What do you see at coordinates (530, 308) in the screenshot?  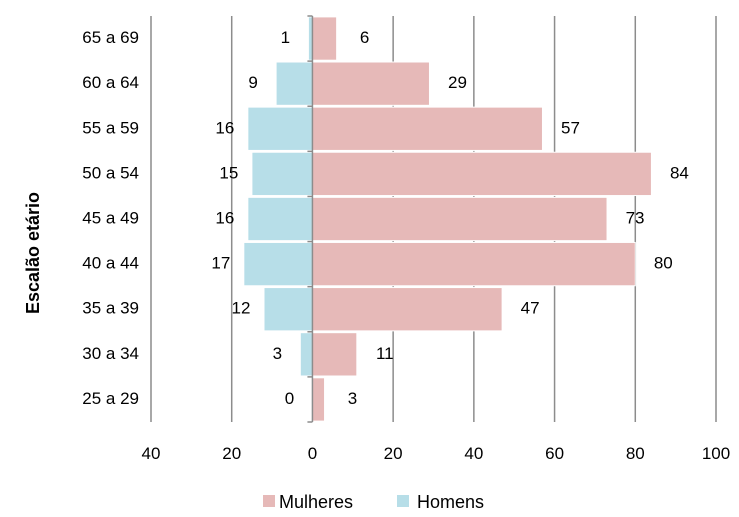 I see `data-label-mulheres: 47` at bounding box center [530, 308].